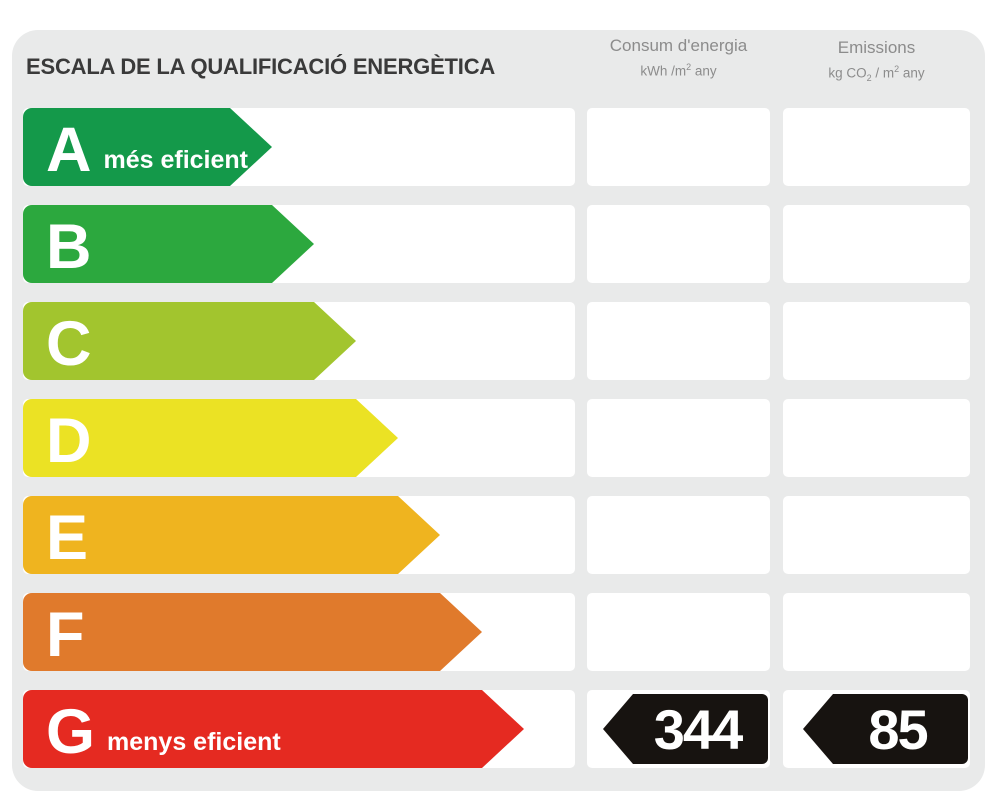 The height and width of the screenshot is (800, 1000). I want to click on rating-arrow-b: B, so click(168, 244).